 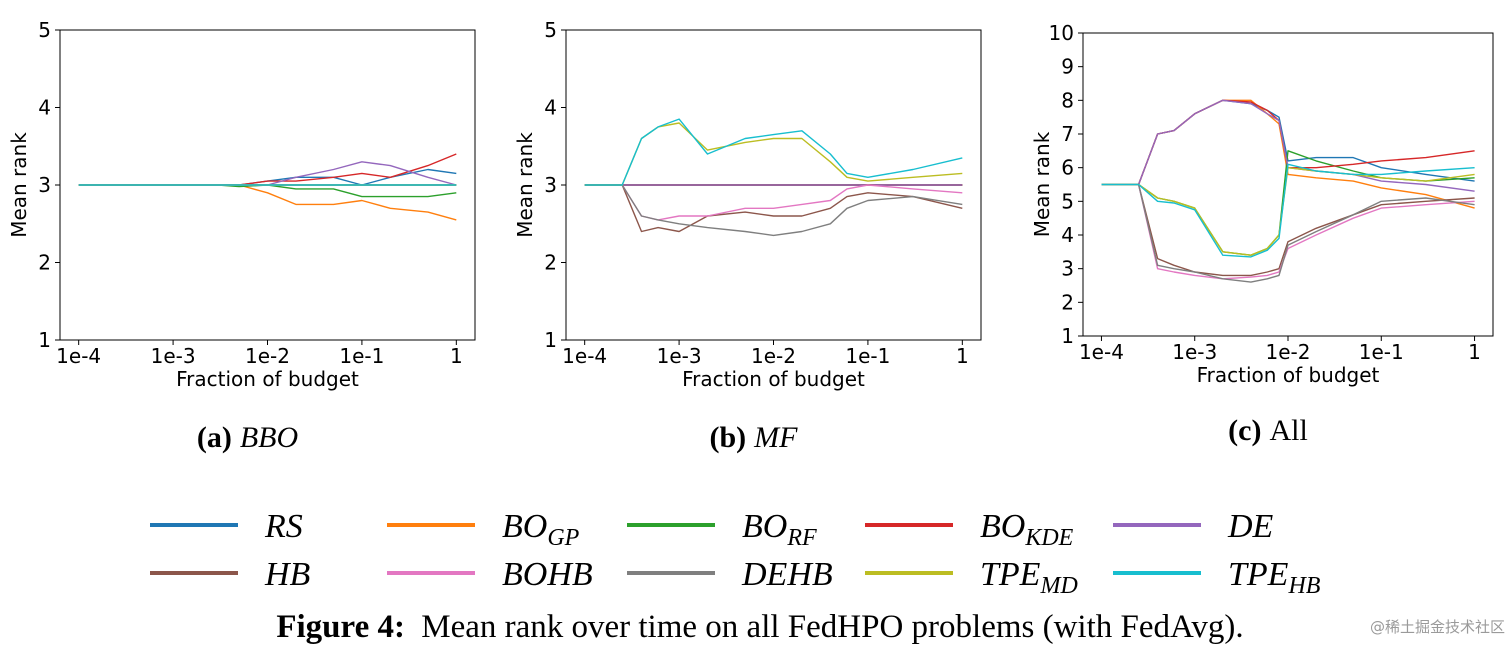 What do you see at coordinates (340, 627) in the screenshot?
I see `figure-caption-label: Figure 4:` at bounding box center [340, 627].